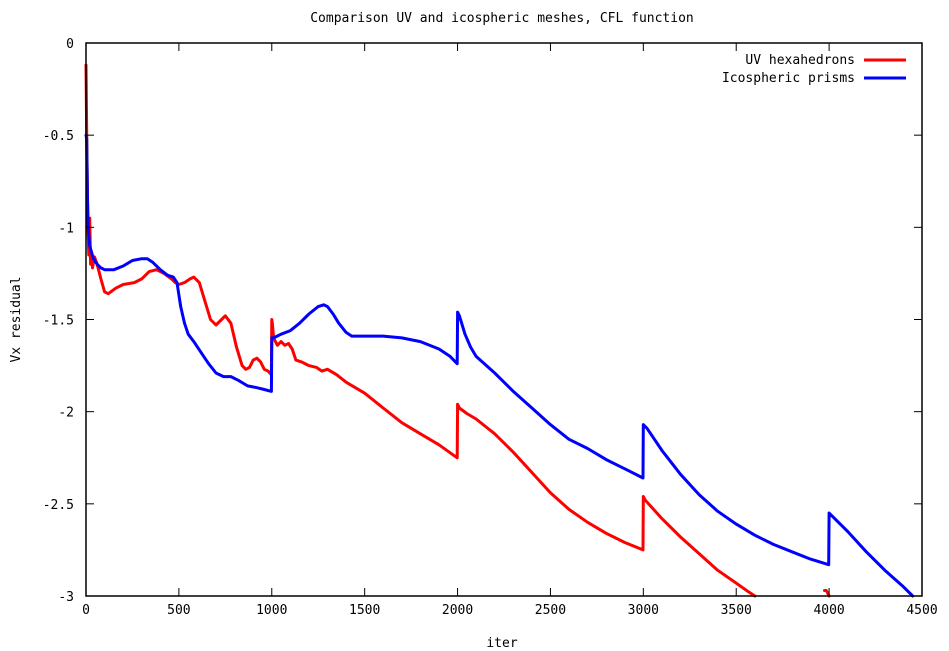 The width and height of the screenshot is (949, 651). I want to click on legend-label-uv-hexahedrons: UV hexahedrons, so click(800, 60).